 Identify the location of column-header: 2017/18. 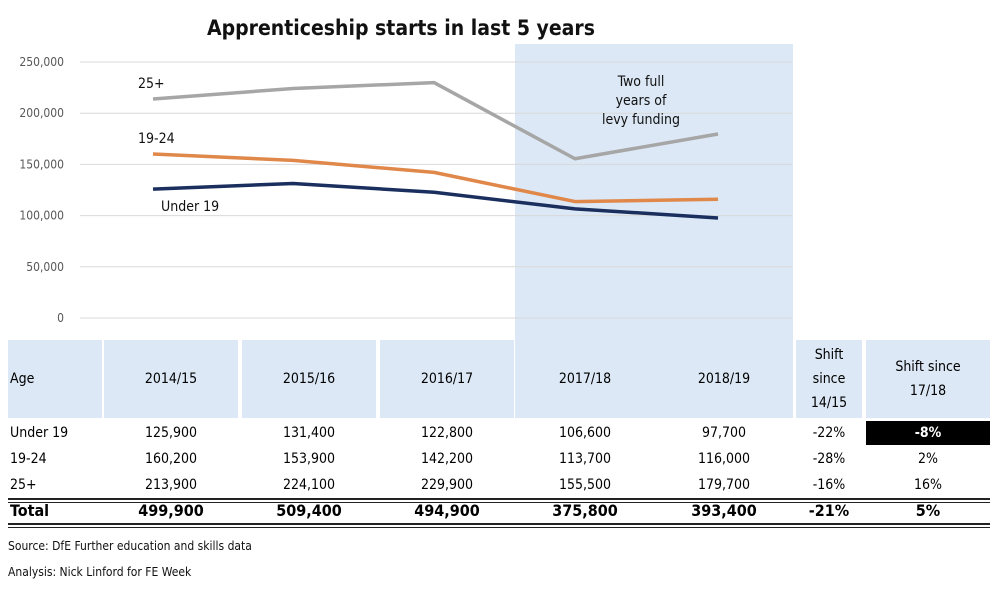
(585, 379).